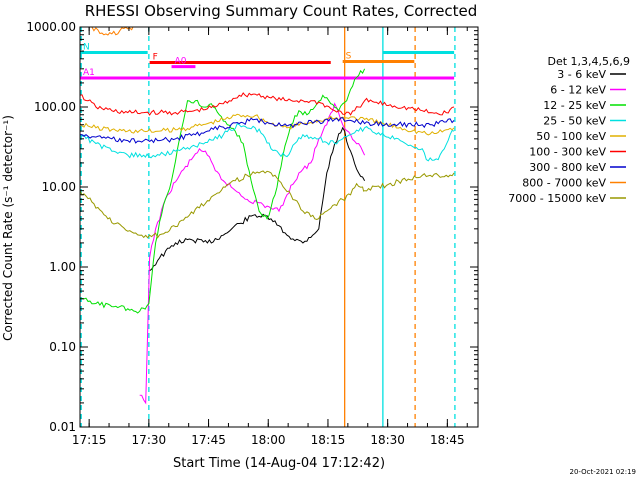  I want to click on x-tick-label: 18:30, so click(387, 440).